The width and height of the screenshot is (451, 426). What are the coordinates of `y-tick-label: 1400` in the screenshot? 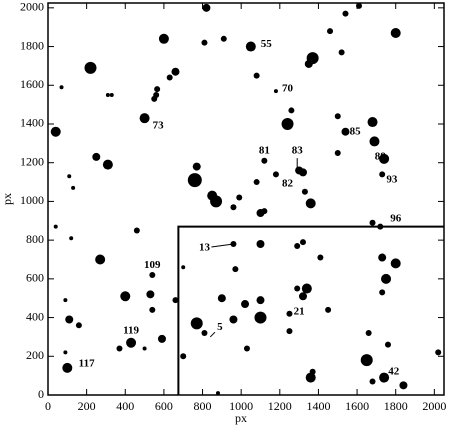 It's located at (32, 123).